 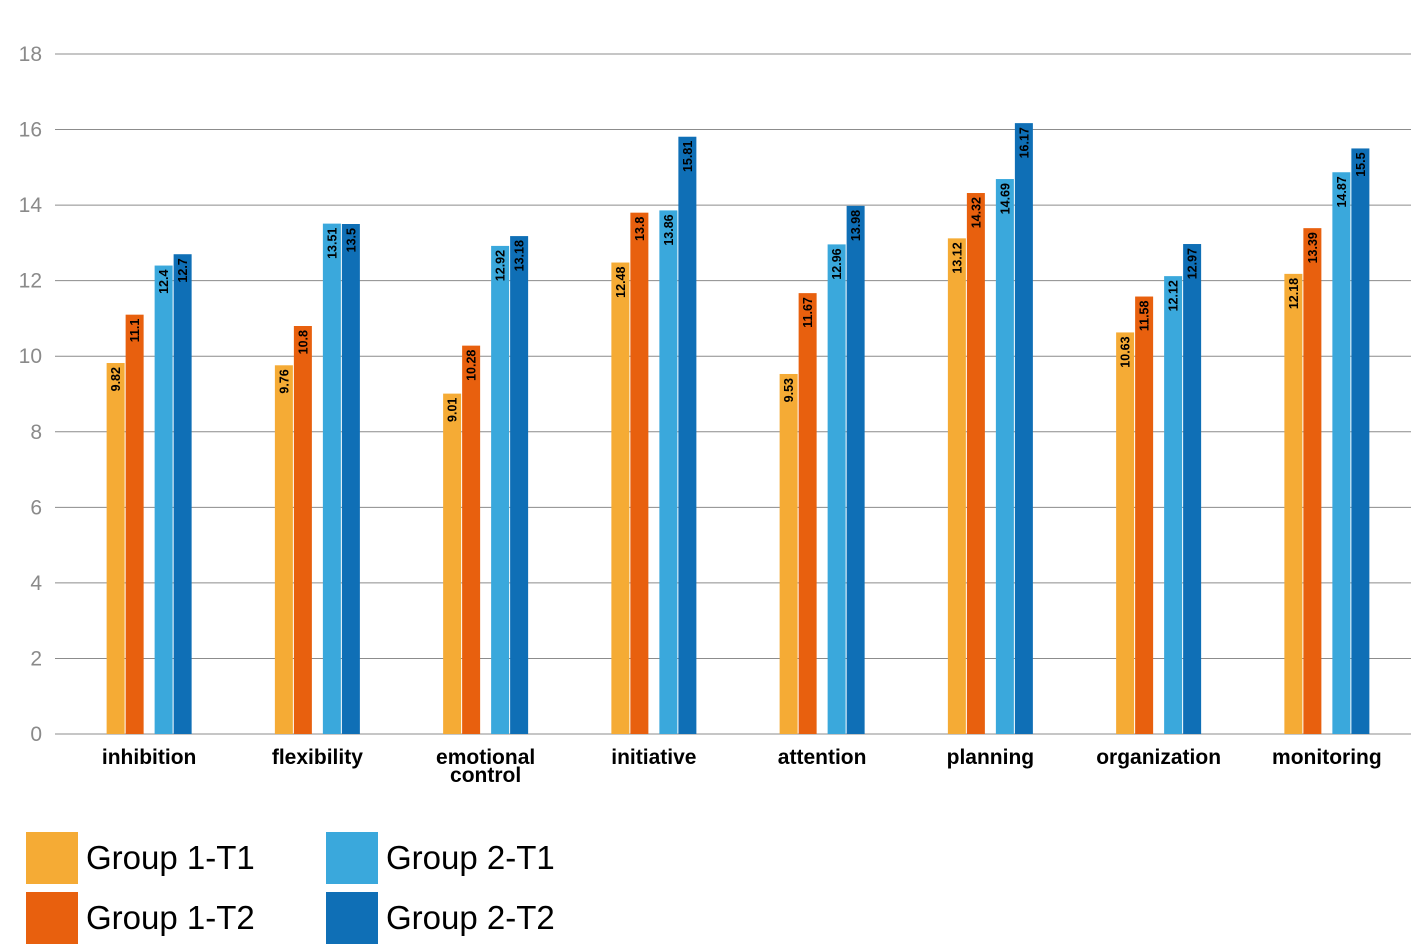 What do you see at coordinates (501, 265) in the screenshot?
I see `data-label-group-2-t1-emotional-control: 12.92` at bounding box center [501, 265].